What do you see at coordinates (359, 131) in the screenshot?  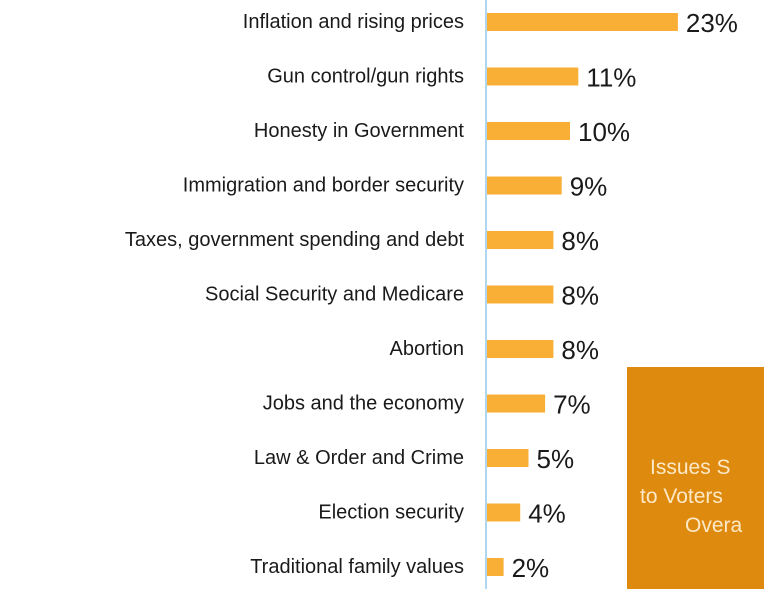 I see `category-label-2: Honesty in Government` at bounding box center [359, 131].